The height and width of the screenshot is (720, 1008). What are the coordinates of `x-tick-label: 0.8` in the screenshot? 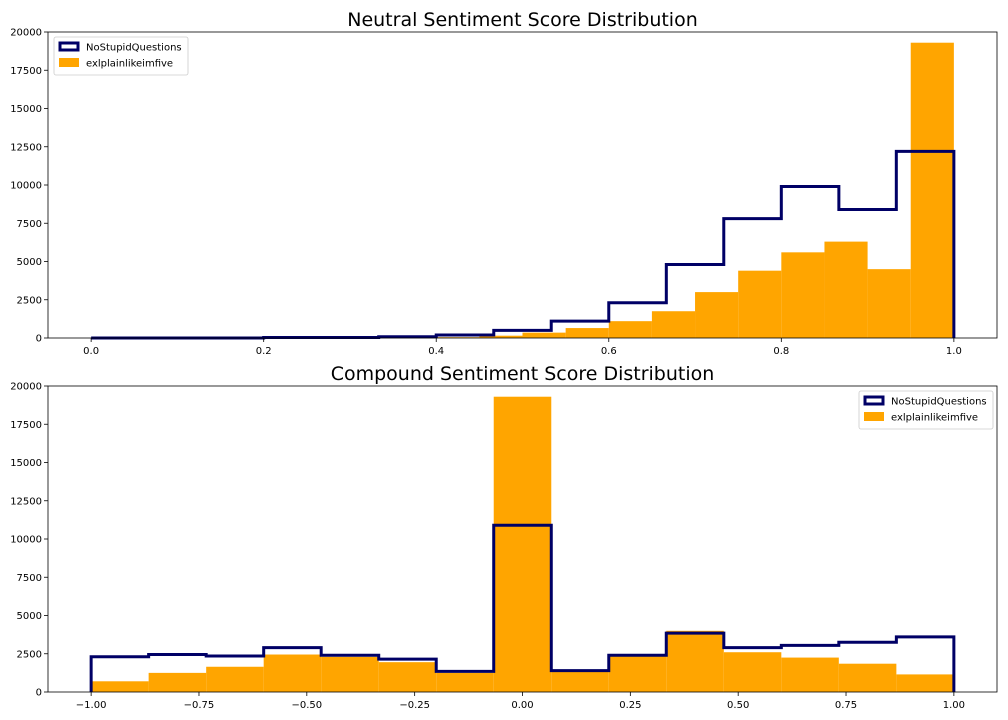 It's located at (781, 351).